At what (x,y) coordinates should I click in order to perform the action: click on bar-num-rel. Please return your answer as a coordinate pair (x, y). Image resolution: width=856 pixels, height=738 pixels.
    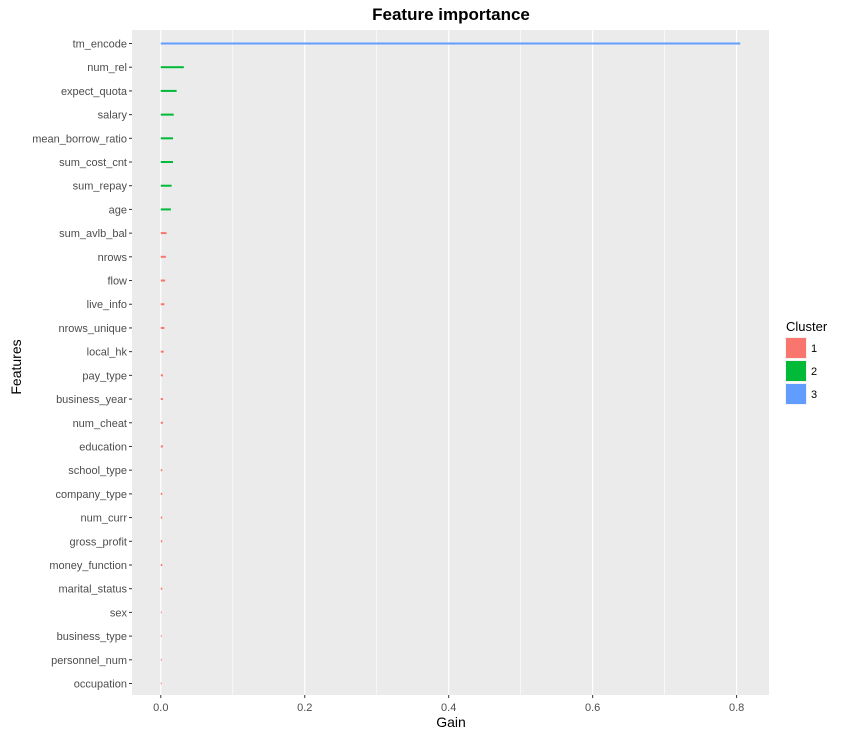
    Looking at the image, I should click on (172, 67).